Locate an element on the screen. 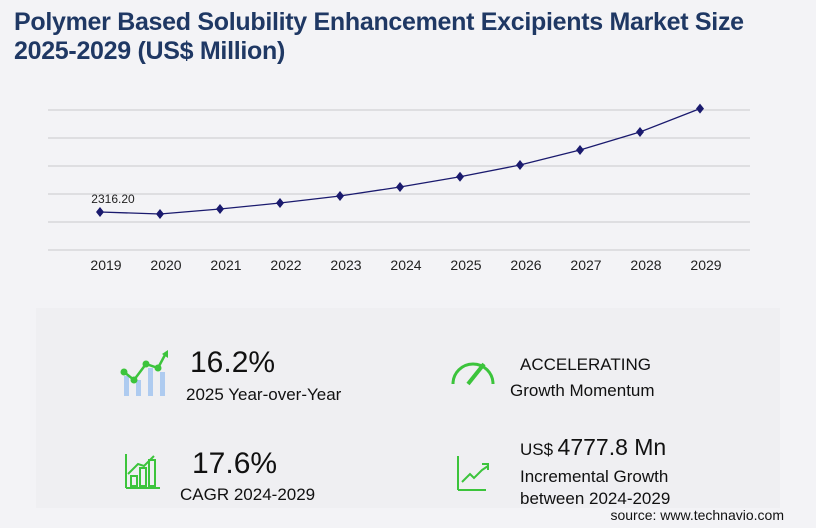  growth-line-icon is located at coordinates (473, 473).